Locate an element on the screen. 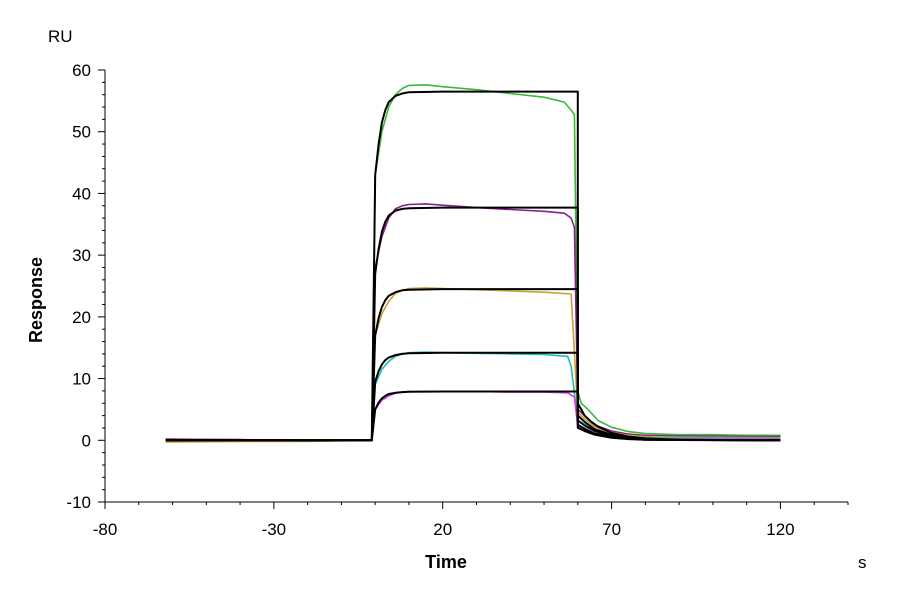  x-tick-label: 70 is located at coordinates (611, 529).